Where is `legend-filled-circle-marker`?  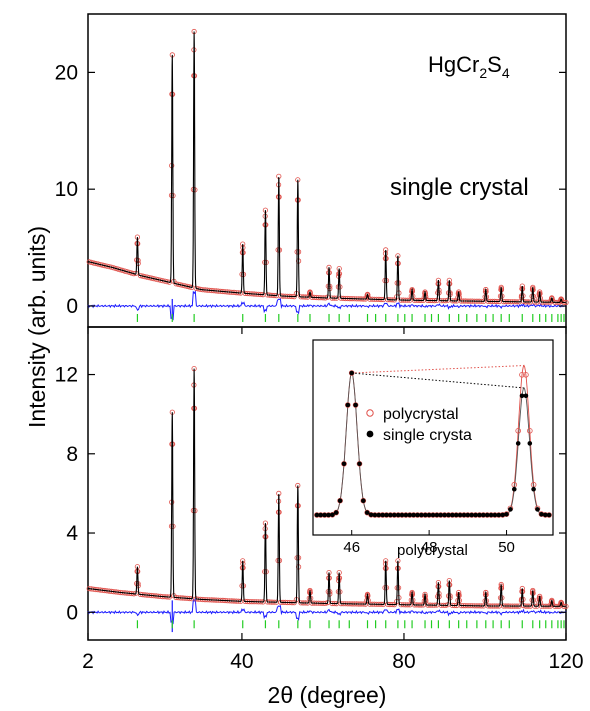
legend-filled-circle-marker is located at coordinates (370, 434).